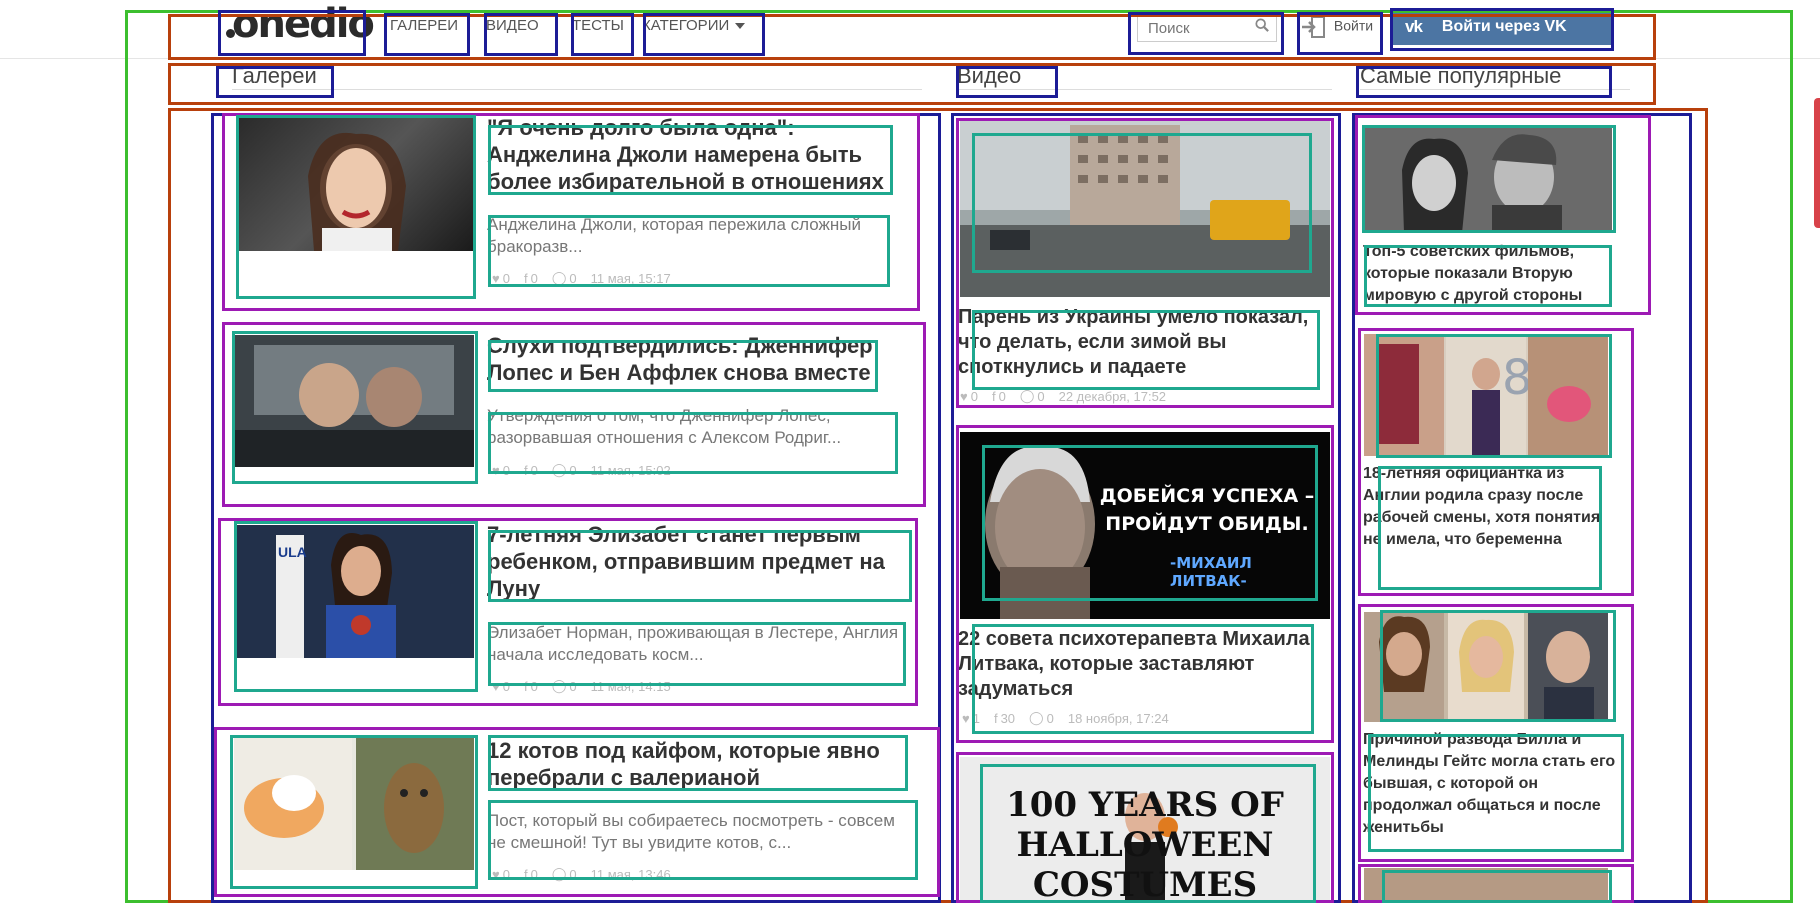 This screenshot has width=1820, height=903. I want to click on nav-galleries: ГАЛЕРЕИ, so click(424, 25).